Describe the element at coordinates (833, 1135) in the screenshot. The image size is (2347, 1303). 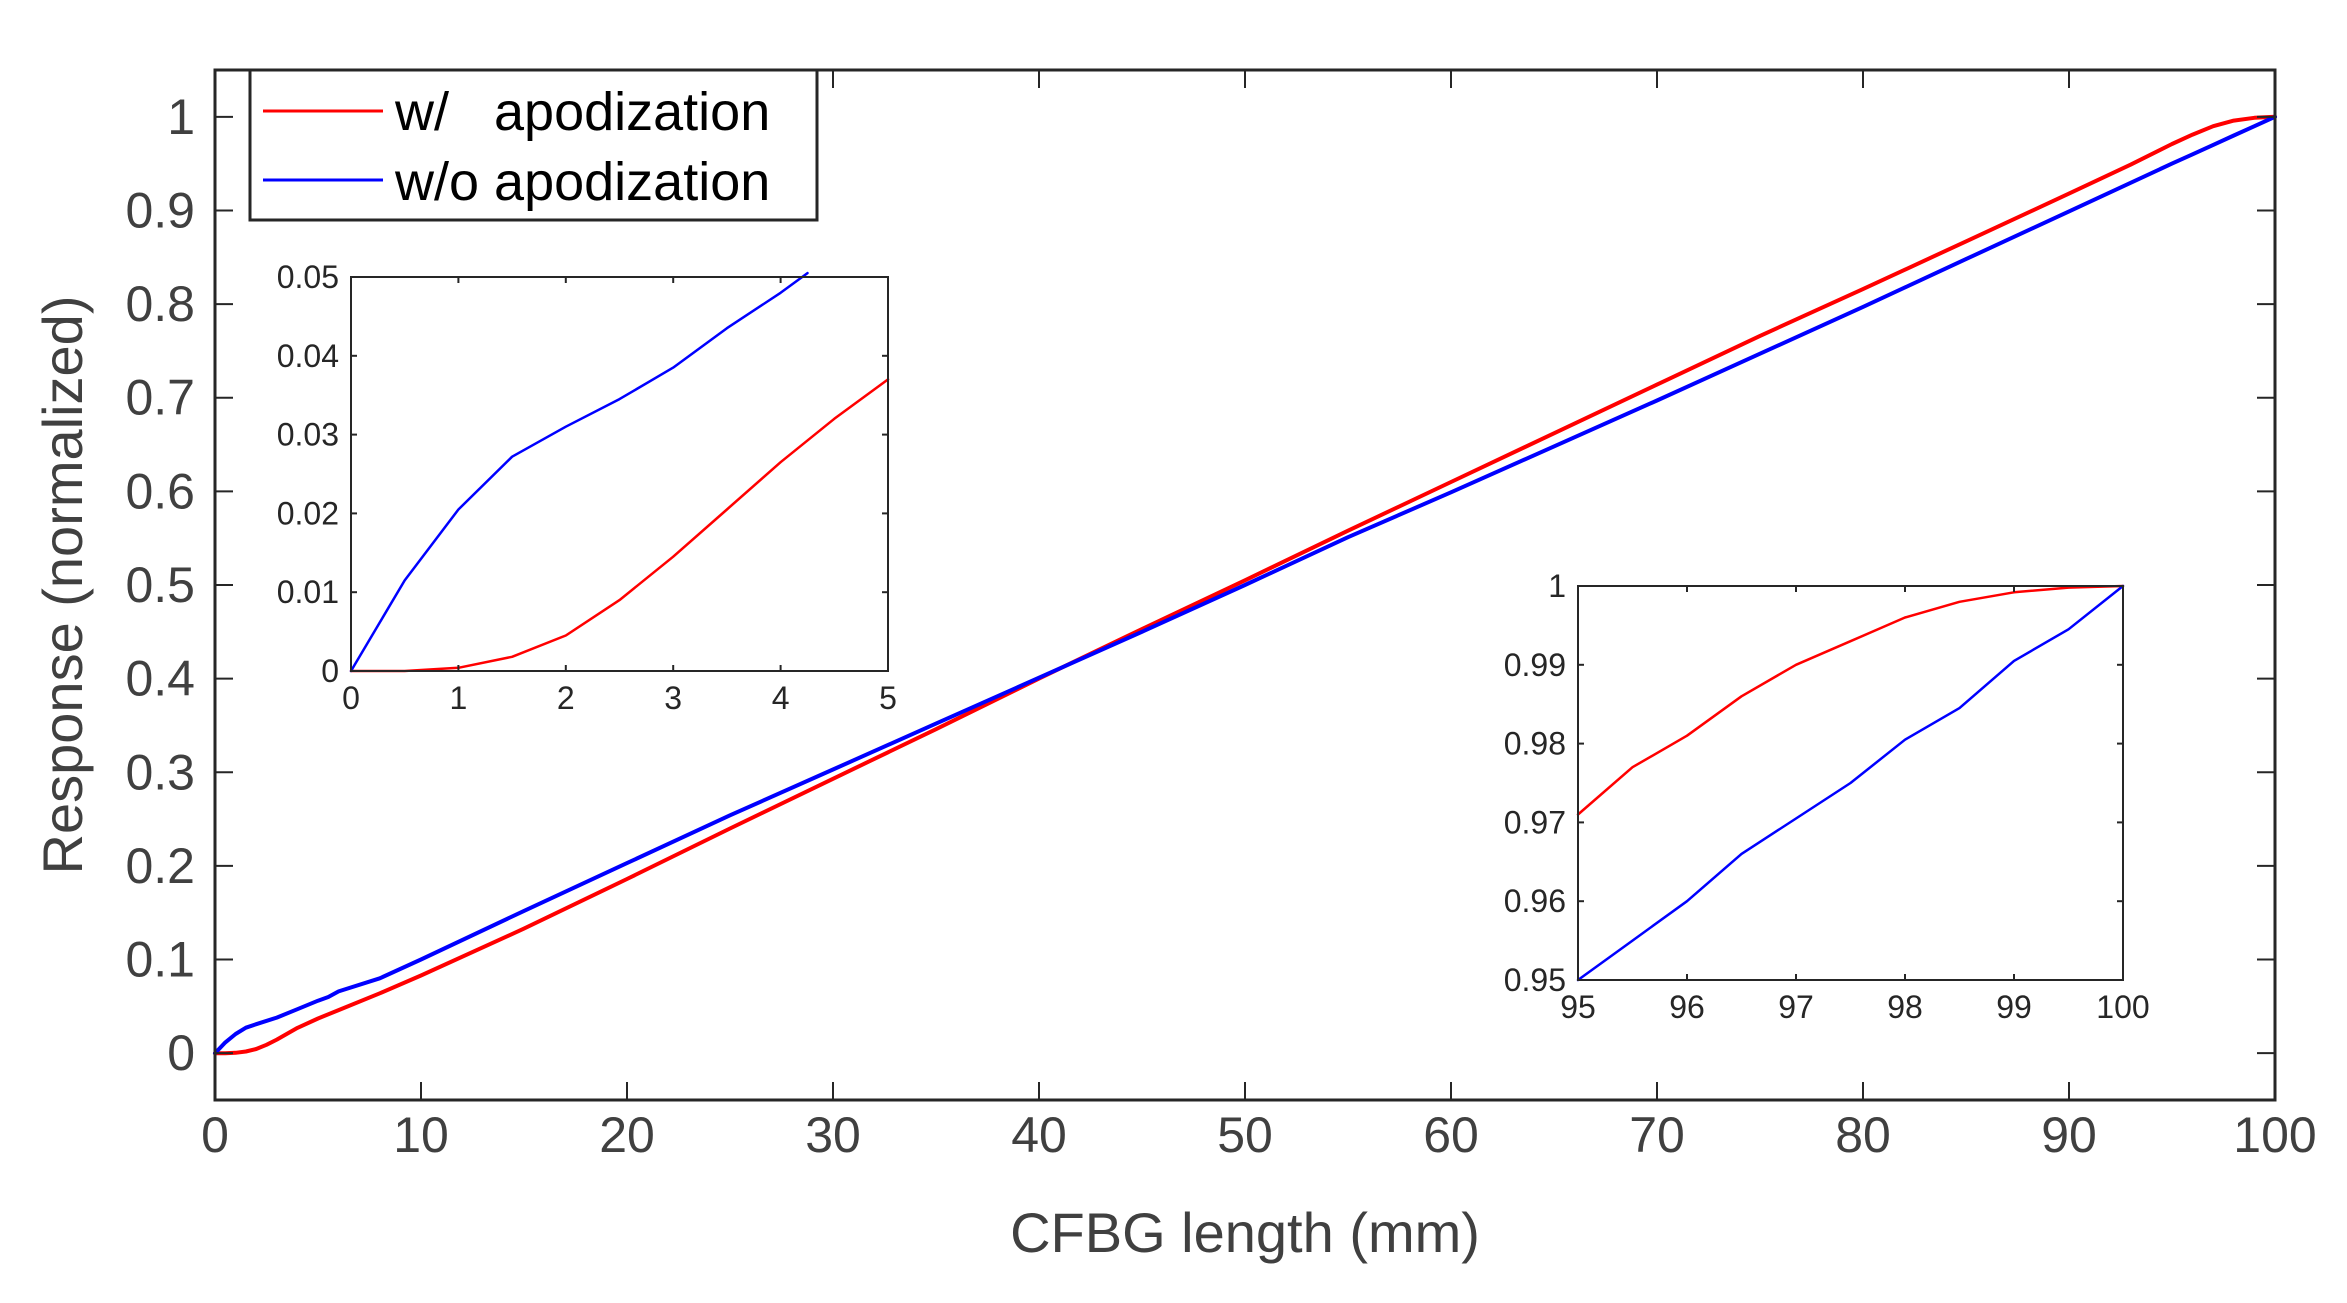
I see `main-xtick-label: 30` at that location.